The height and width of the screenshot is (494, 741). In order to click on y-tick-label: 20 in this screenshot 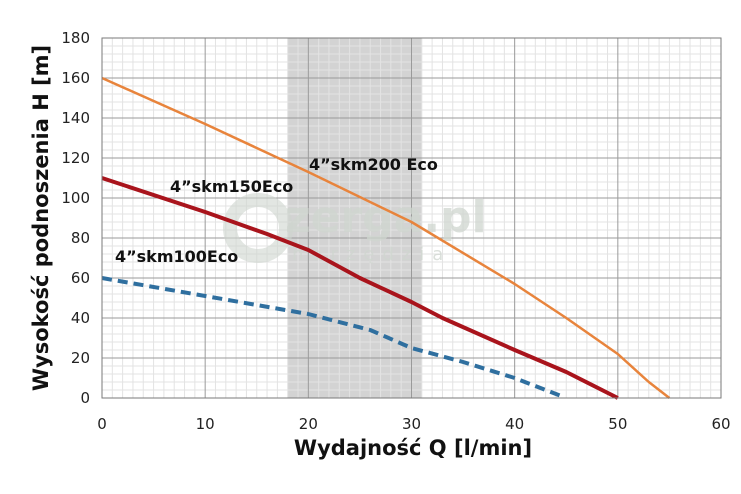, I will do `click(80, 358)`.